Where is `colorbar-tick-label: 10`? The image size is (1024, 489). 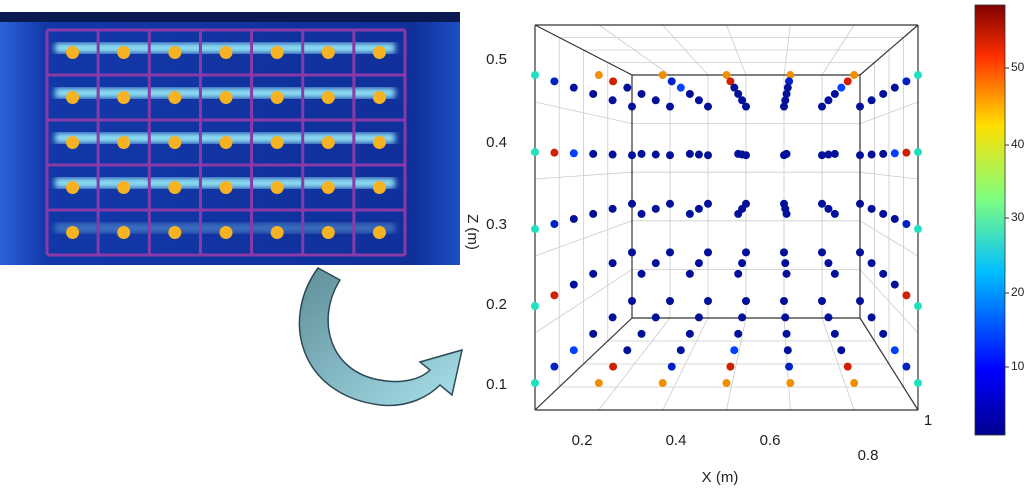 colorbar-tick-label: 10 is located at coordinates (1017, 366).